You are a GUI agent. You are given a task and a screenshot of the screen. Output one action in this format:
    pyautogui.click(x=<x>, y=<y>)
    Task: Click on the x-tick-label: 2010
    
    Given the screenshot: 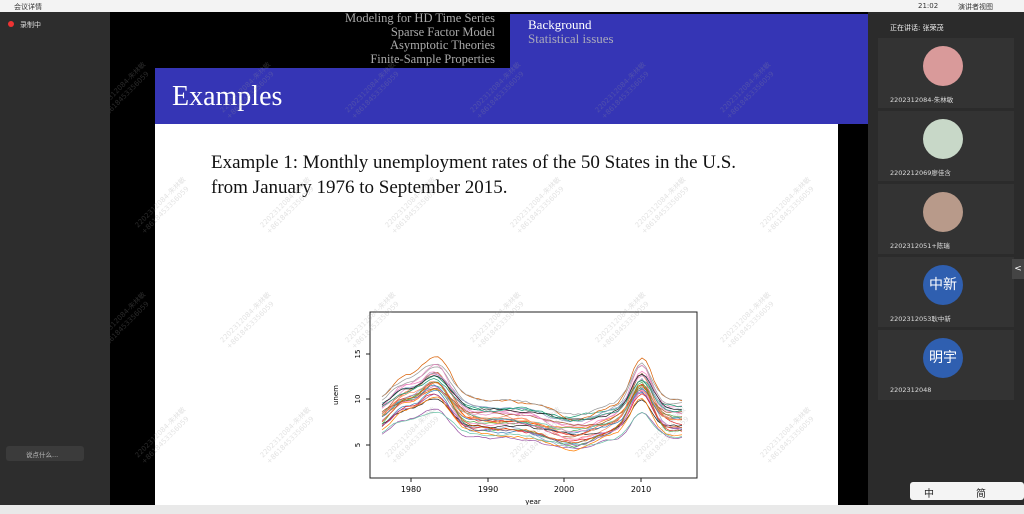 What is the action you would take?
    pyautogui.click(x=641, y=489)
    